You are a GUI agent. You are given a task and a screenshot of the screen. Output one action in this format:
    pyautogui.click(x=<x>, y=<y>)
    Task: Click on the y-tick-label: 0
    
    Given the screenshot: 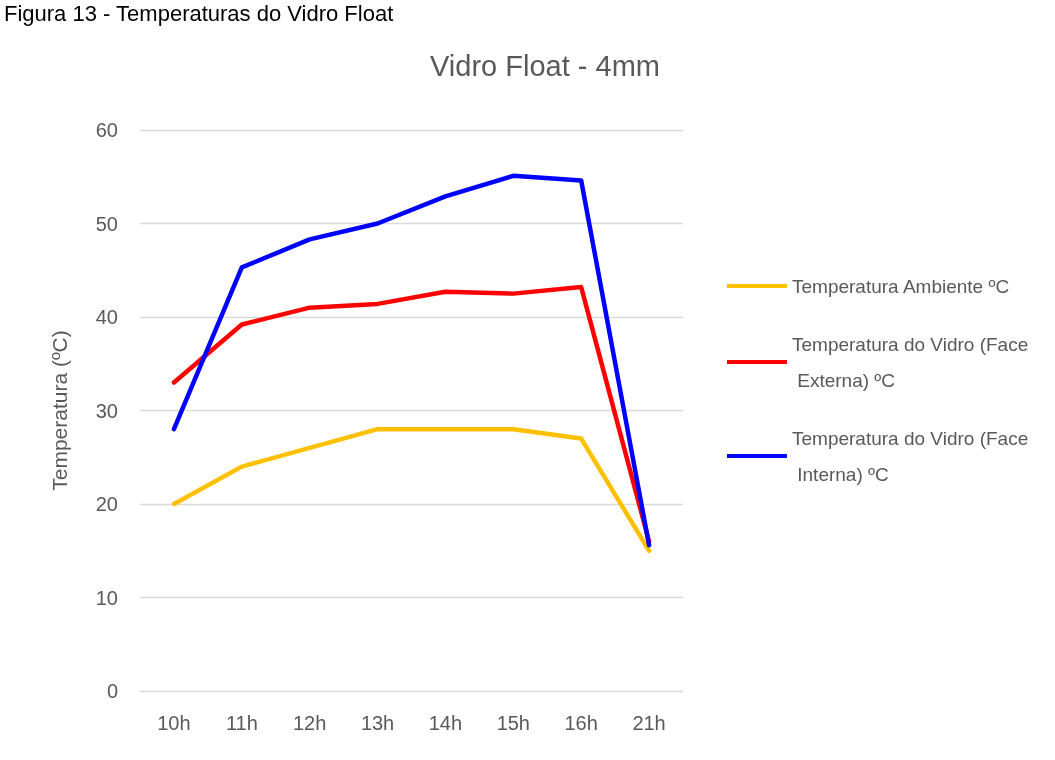 What is the action you would take?
    pyautogui.click(x=112, y=691)
    